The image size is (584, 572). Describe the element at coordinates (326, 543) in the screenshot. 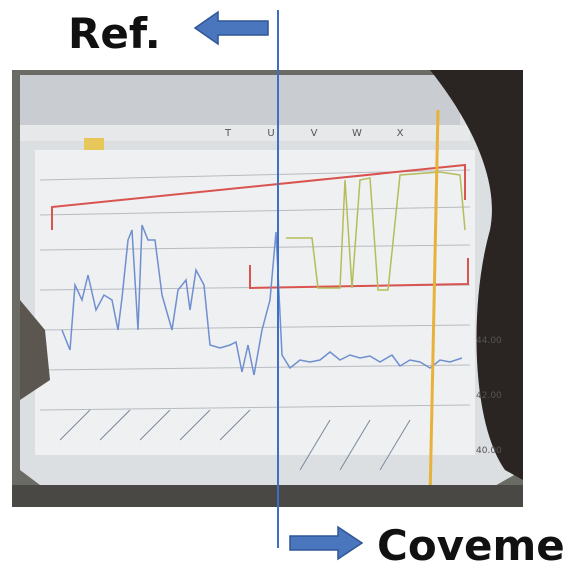

I see `right-arrow` at that location.